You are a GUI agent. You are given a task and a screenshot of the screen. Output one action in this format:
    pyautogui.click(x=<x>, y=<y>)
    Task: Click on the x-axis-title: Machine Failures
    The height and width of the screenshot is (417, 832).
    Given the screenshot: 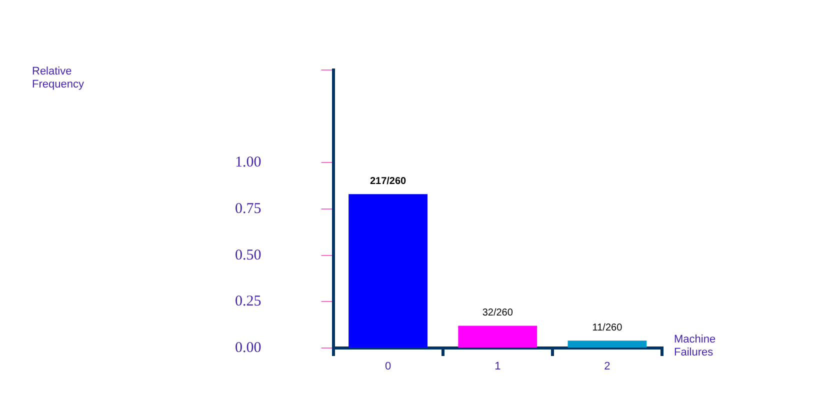 What is the action you would take?
    pyautogui.click(x=695, y=346)
    